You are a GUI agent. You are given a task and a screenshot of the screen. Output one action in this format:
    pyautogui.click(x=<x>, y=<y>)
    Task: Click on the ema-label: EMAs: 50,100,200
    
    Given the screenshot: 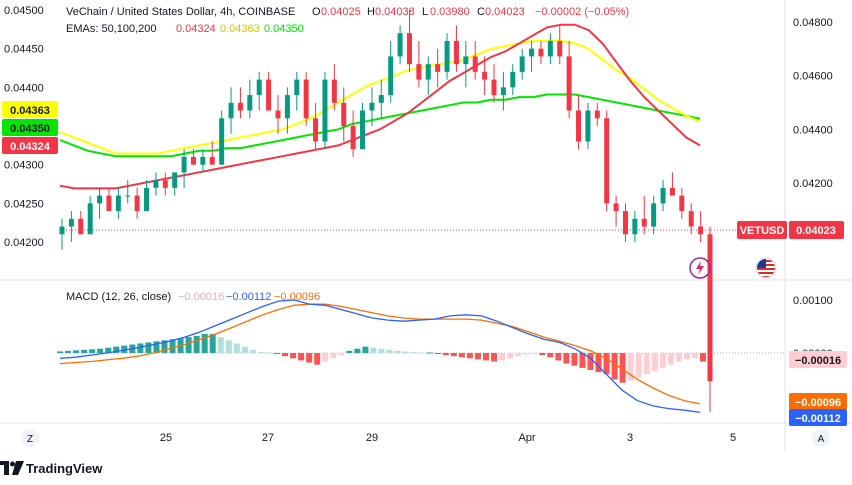 What is the action you would take?
    pyautogui.click(x=111, y=29)
    